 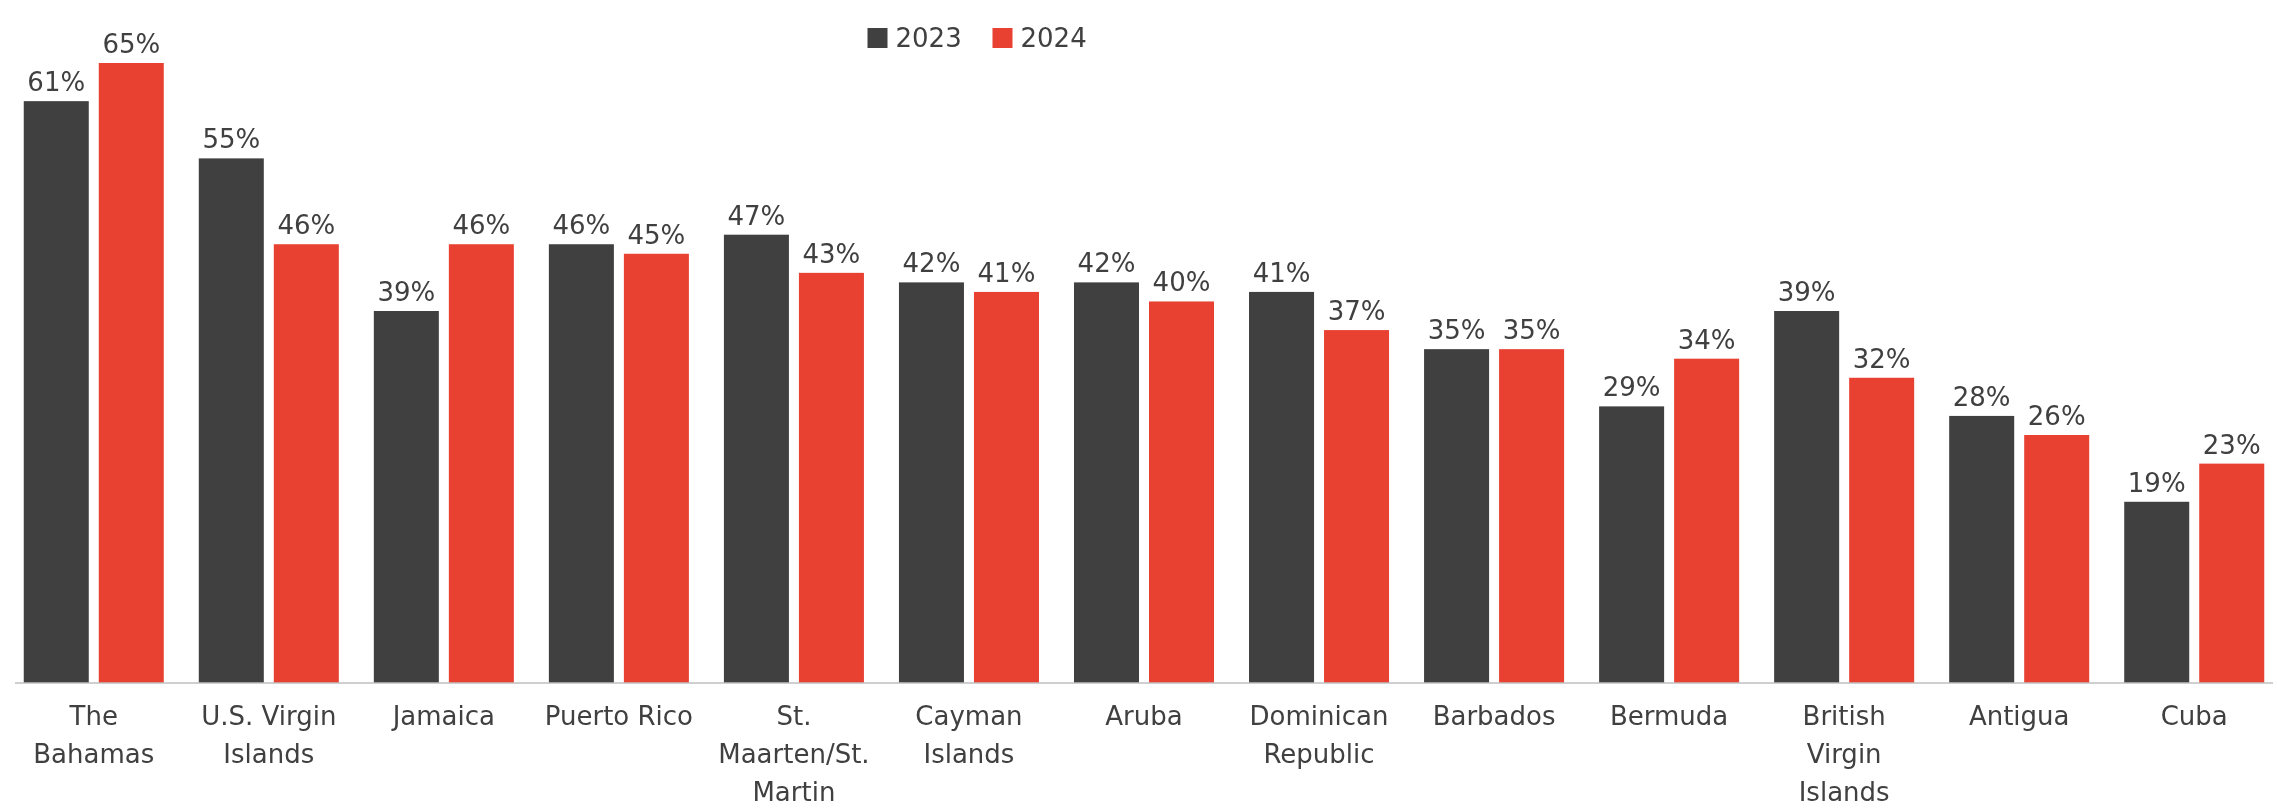 I want to click on data-label: 32%, so click(x=1881, y=358).